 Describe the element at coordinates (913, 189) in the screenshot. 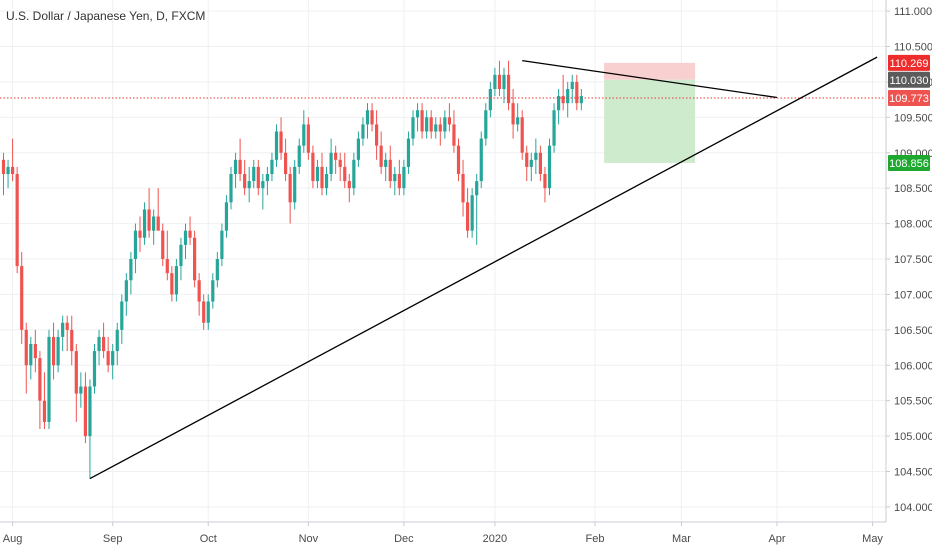

I see `y-tick-label: 108.500` at that location.